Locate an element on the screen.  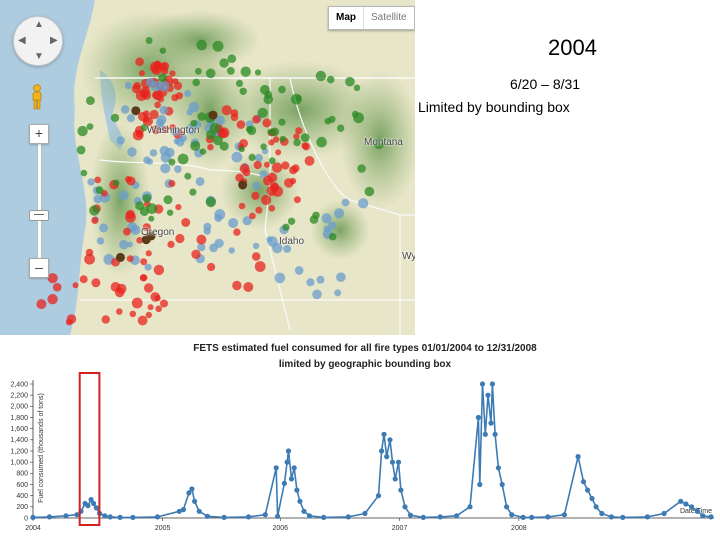
pan-left-icon: ◀ is located at coordinates (22, 40).